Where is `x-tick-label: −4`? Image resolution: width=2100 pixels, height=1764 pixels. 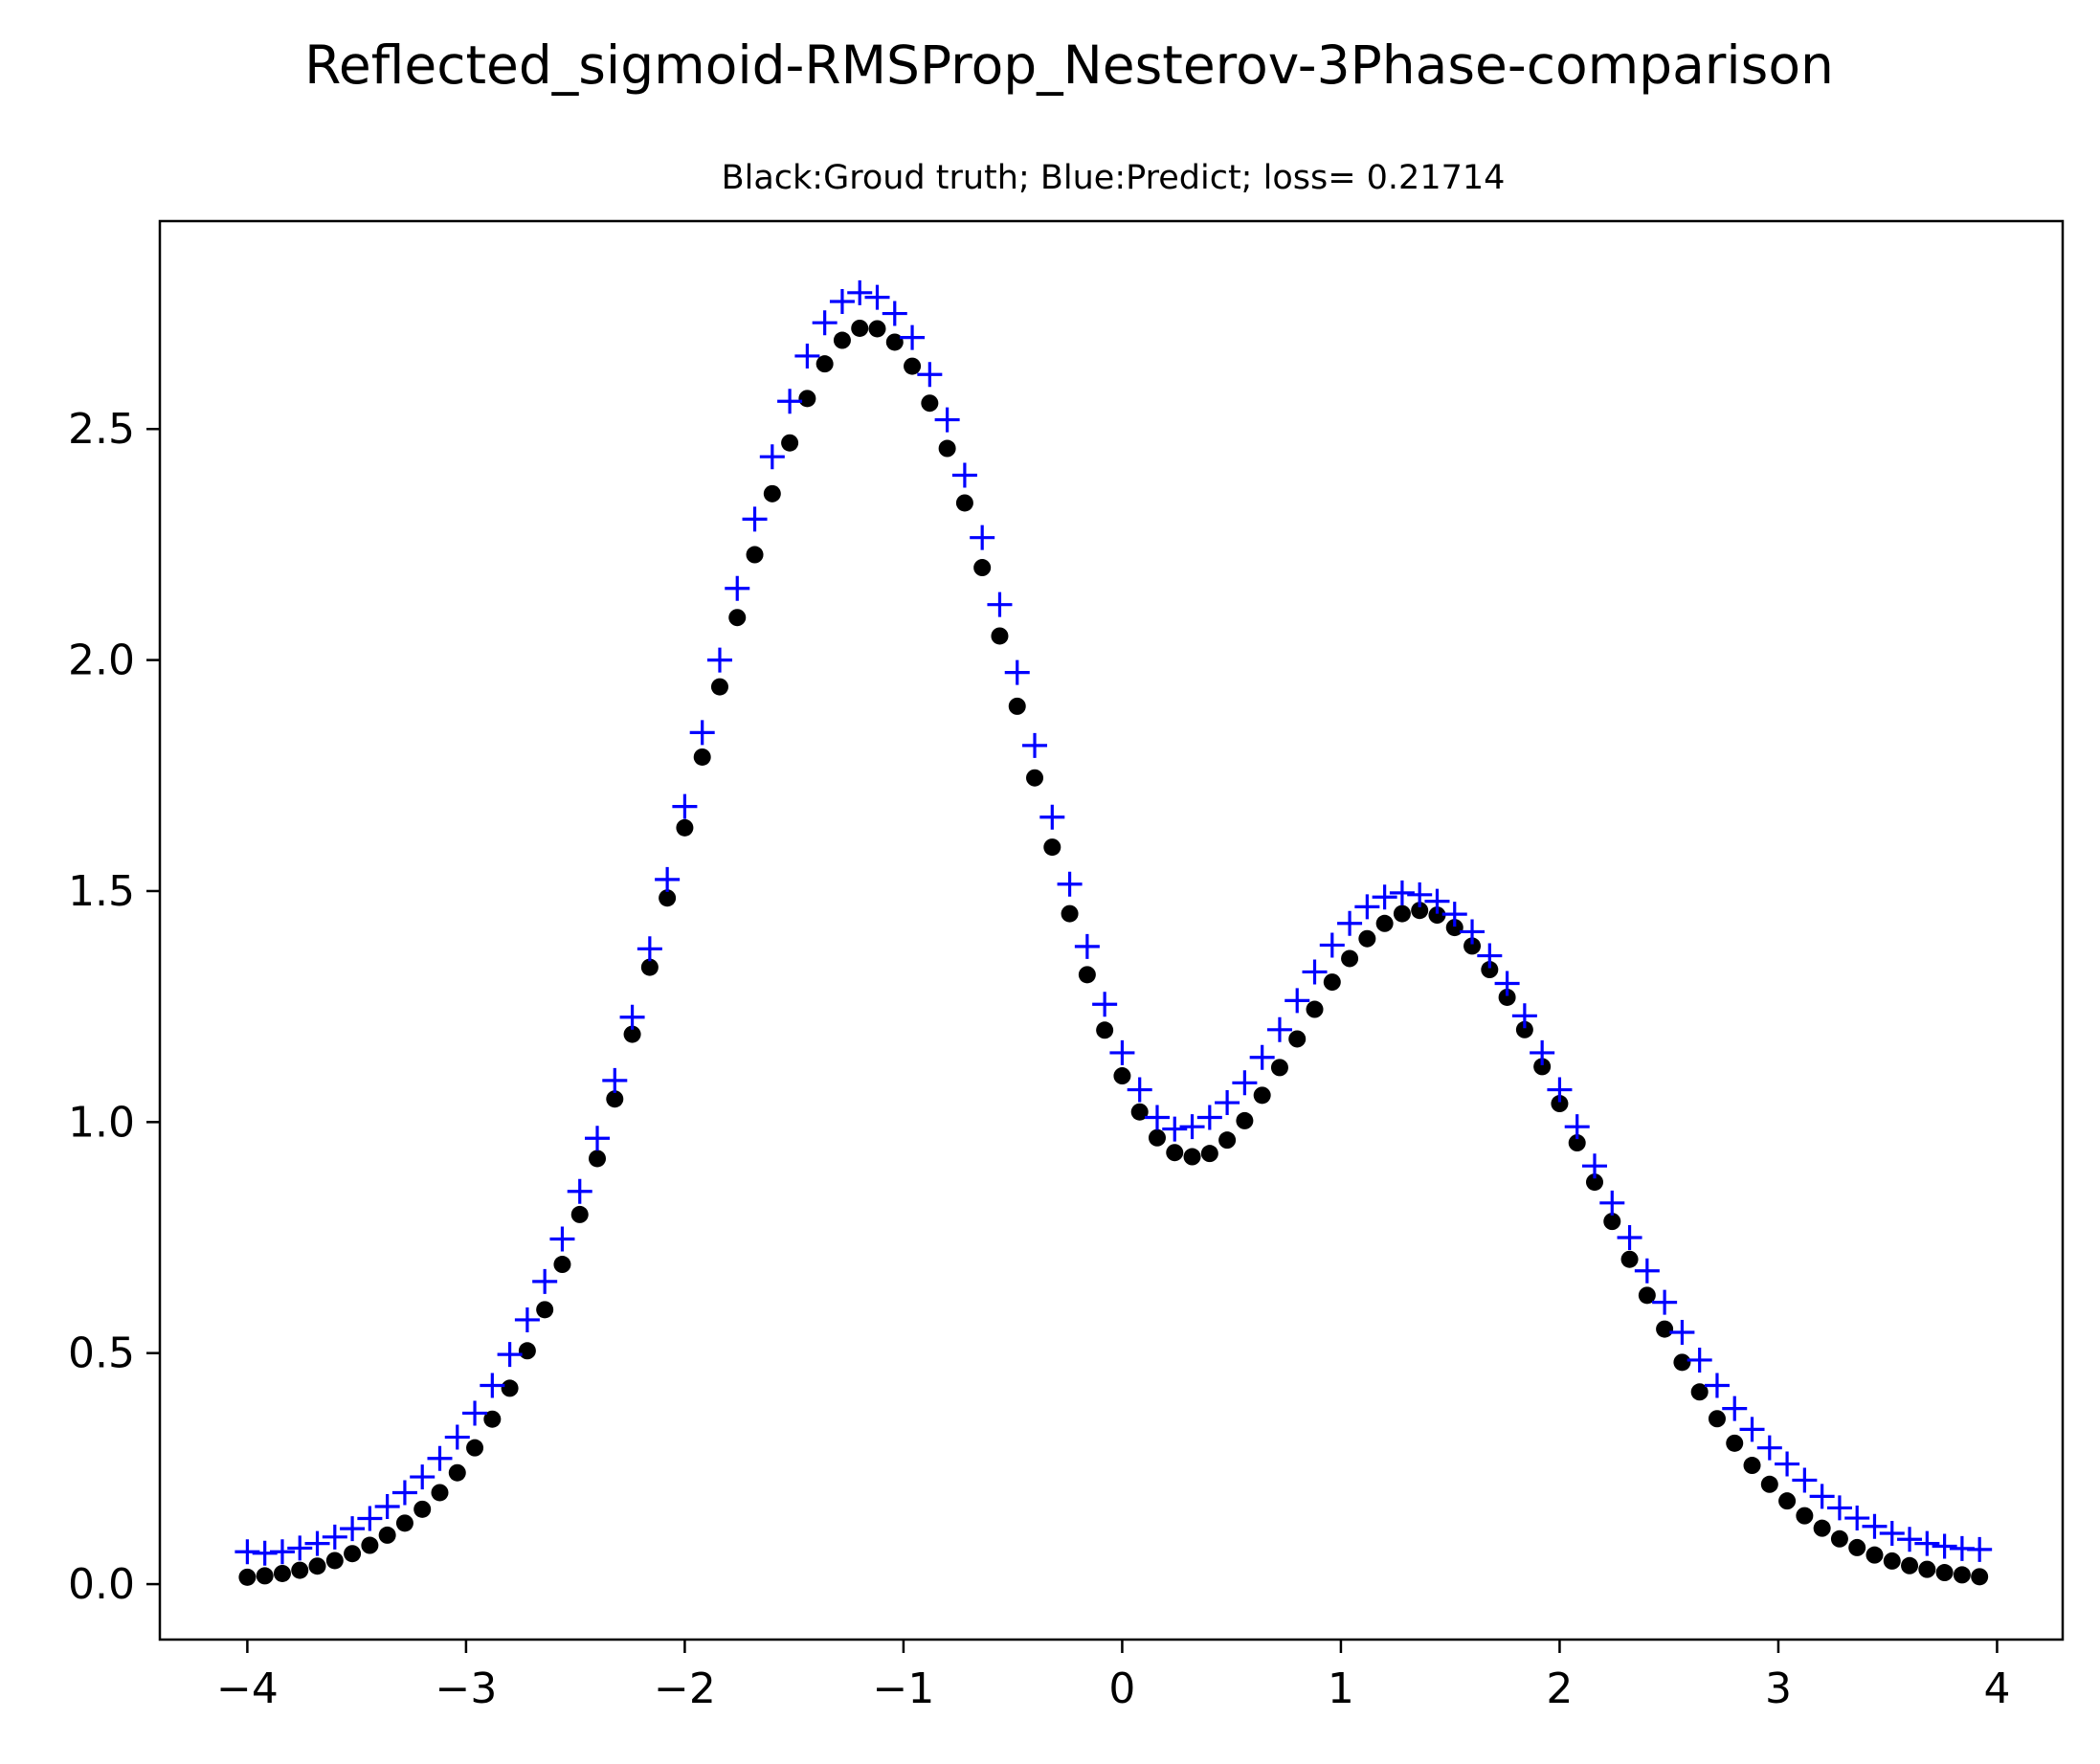 x-tick-label: −4 is located at coordinates (247, 1688).